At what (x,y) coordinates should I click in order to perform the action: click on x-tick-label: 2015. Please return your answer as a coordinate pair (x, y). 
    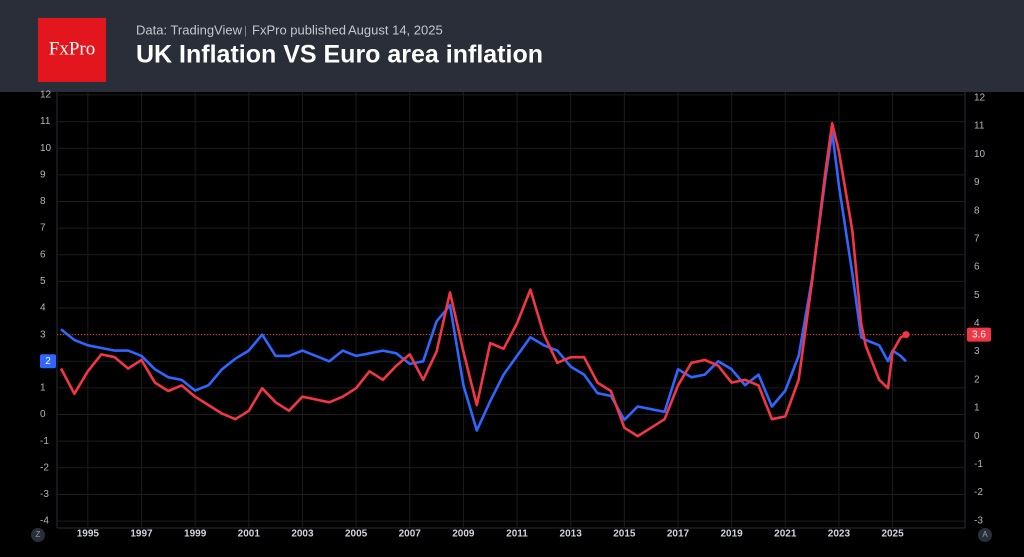
    Looking at the image, I should click on (624, 534).